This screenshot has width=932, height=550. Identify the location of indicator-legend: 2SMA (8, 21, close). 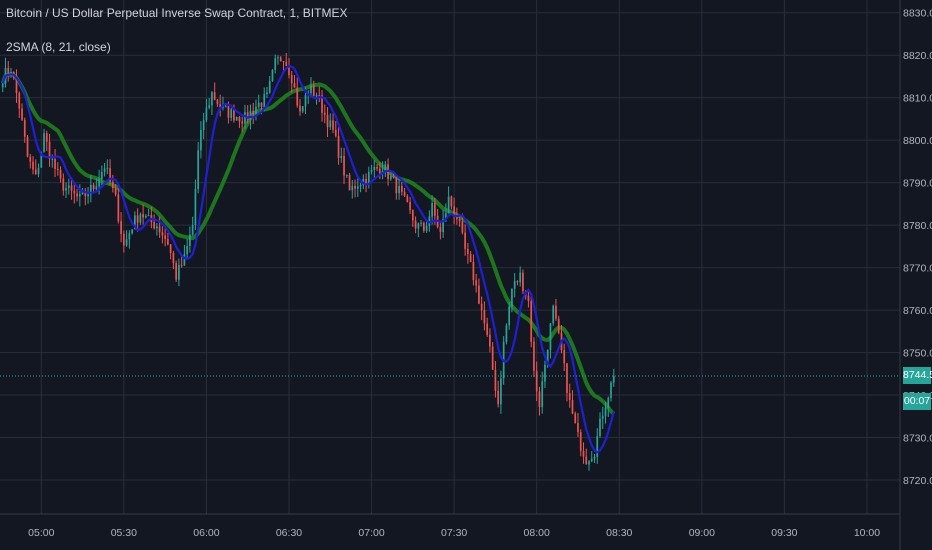
(58, 47).